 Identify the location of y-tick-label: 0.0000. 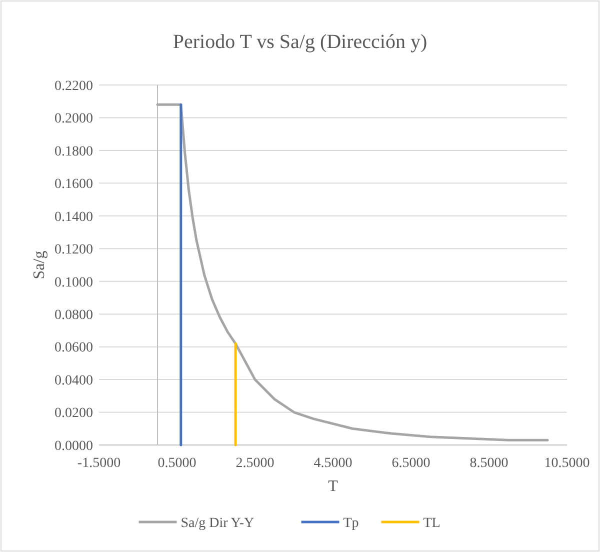
(73, 446).